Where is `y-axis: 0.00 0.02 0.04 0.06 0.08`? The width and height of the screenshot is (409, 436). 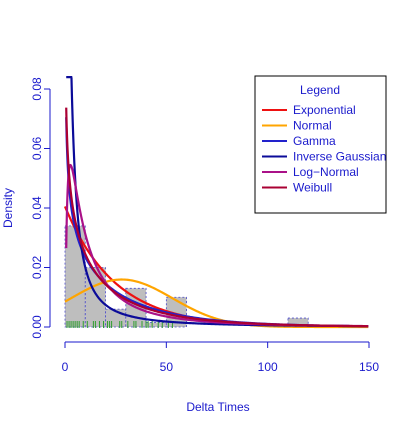
y-axis: 0.00 0.02 0.04 0.06 0.08 is located at coordinates (40, 208).